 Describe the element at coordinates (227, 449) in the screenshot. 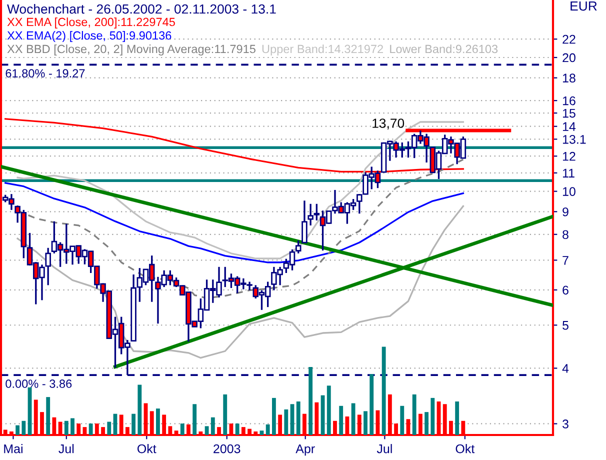

I see `x-tick-label: 2003` at that location.